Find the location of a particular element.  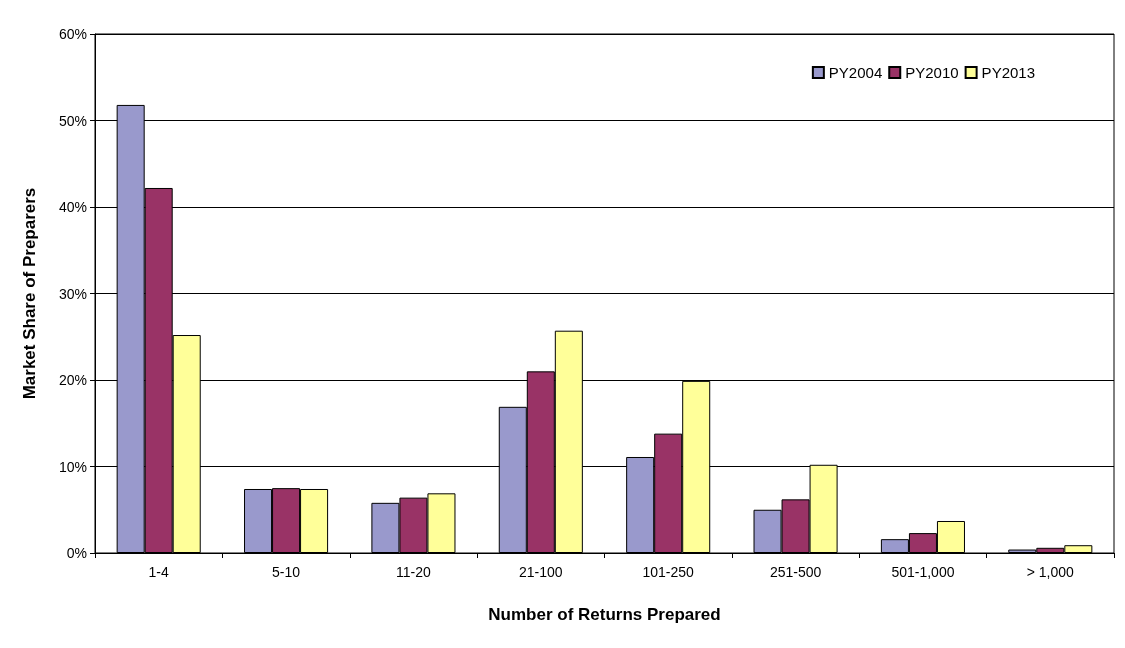

y-tick-label: 40% is located at coordinates (72, 207).